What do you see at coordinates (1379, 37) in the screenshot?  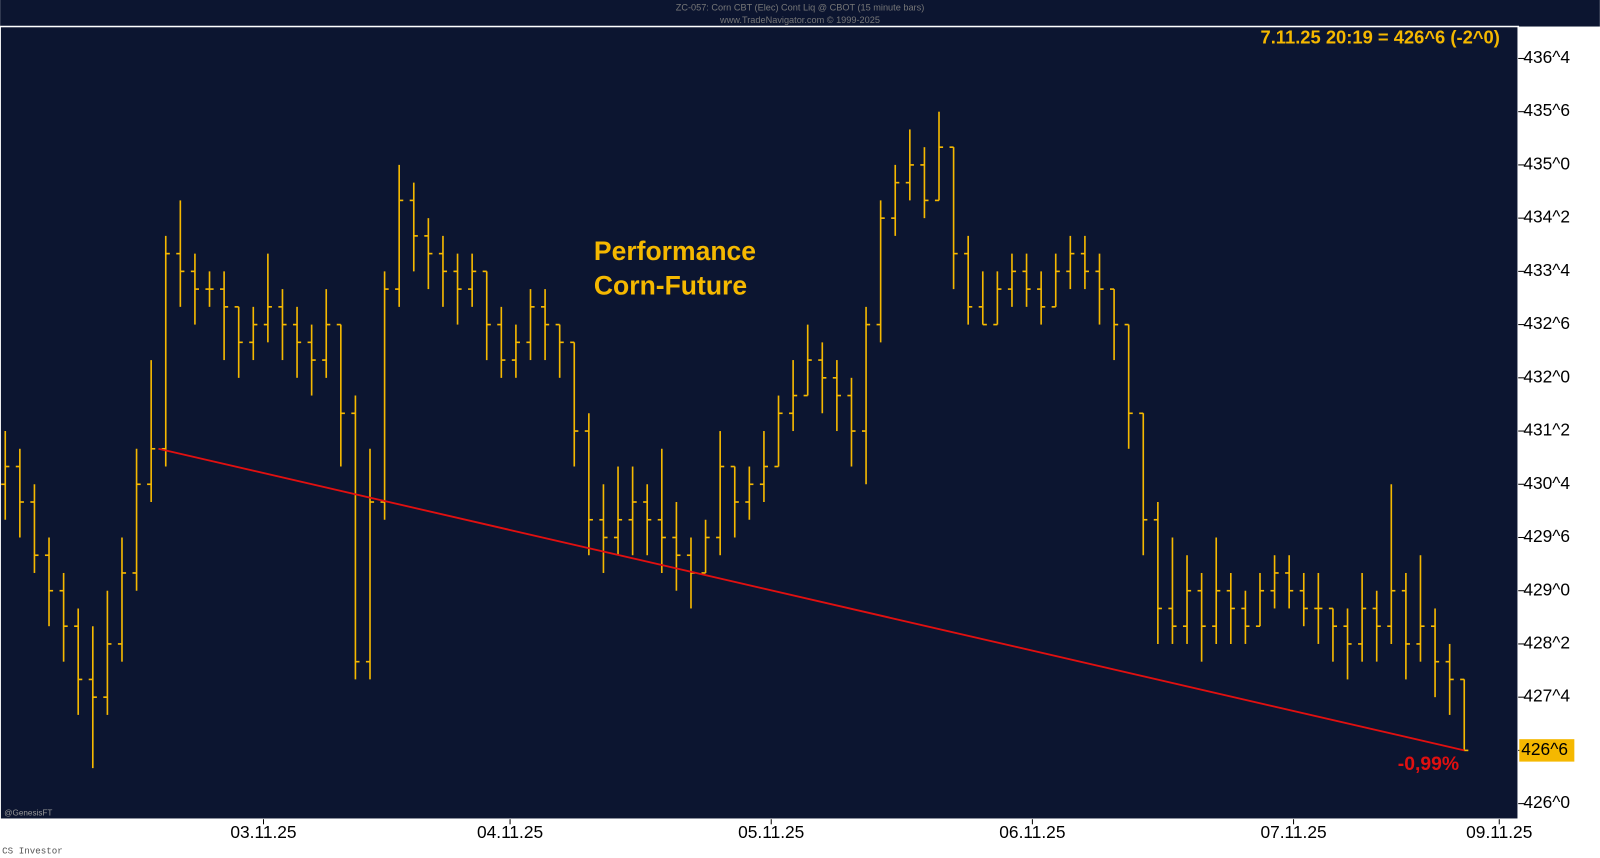 I see `last-quote: 7.11.25 20:19 = 426^6 (-2^0)` at bounding box center [1379, 37].